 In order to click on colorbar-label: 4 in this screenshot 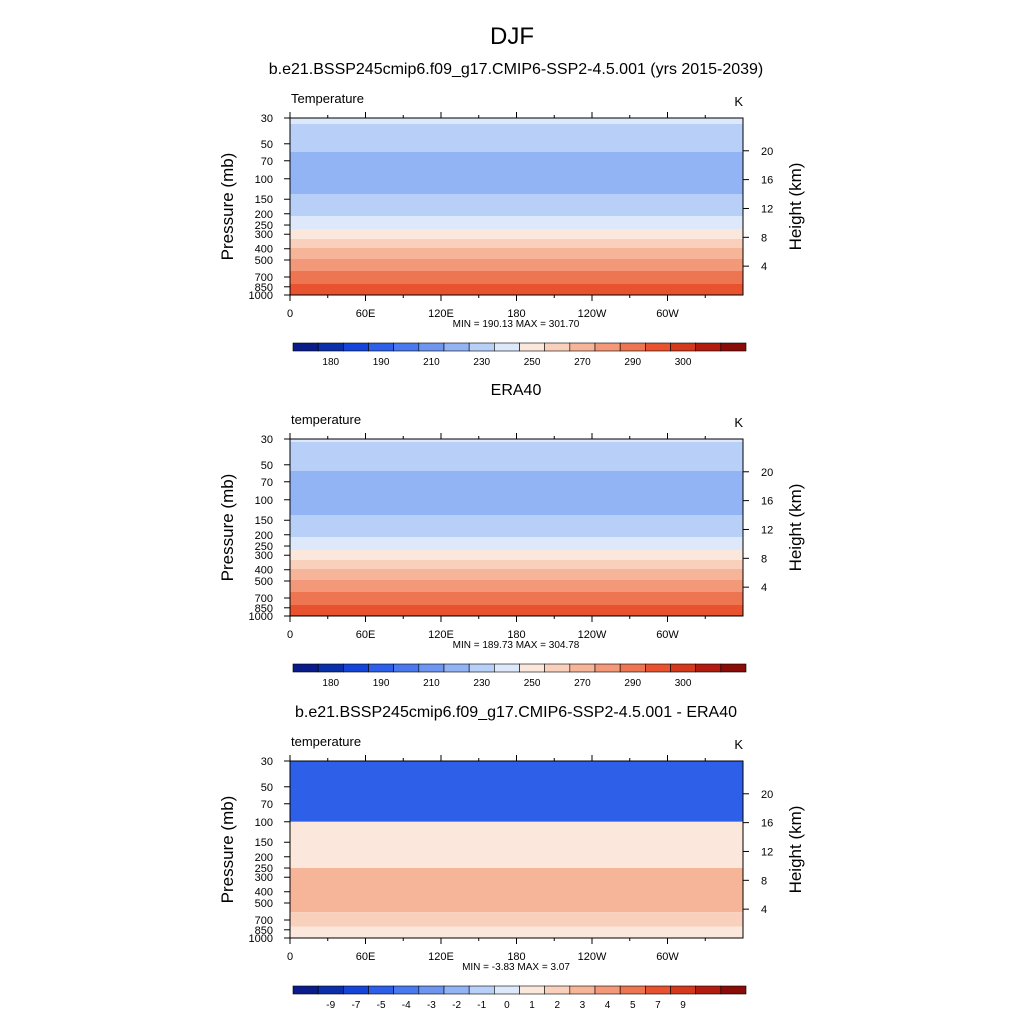, I will do `click(608, 1005)`.